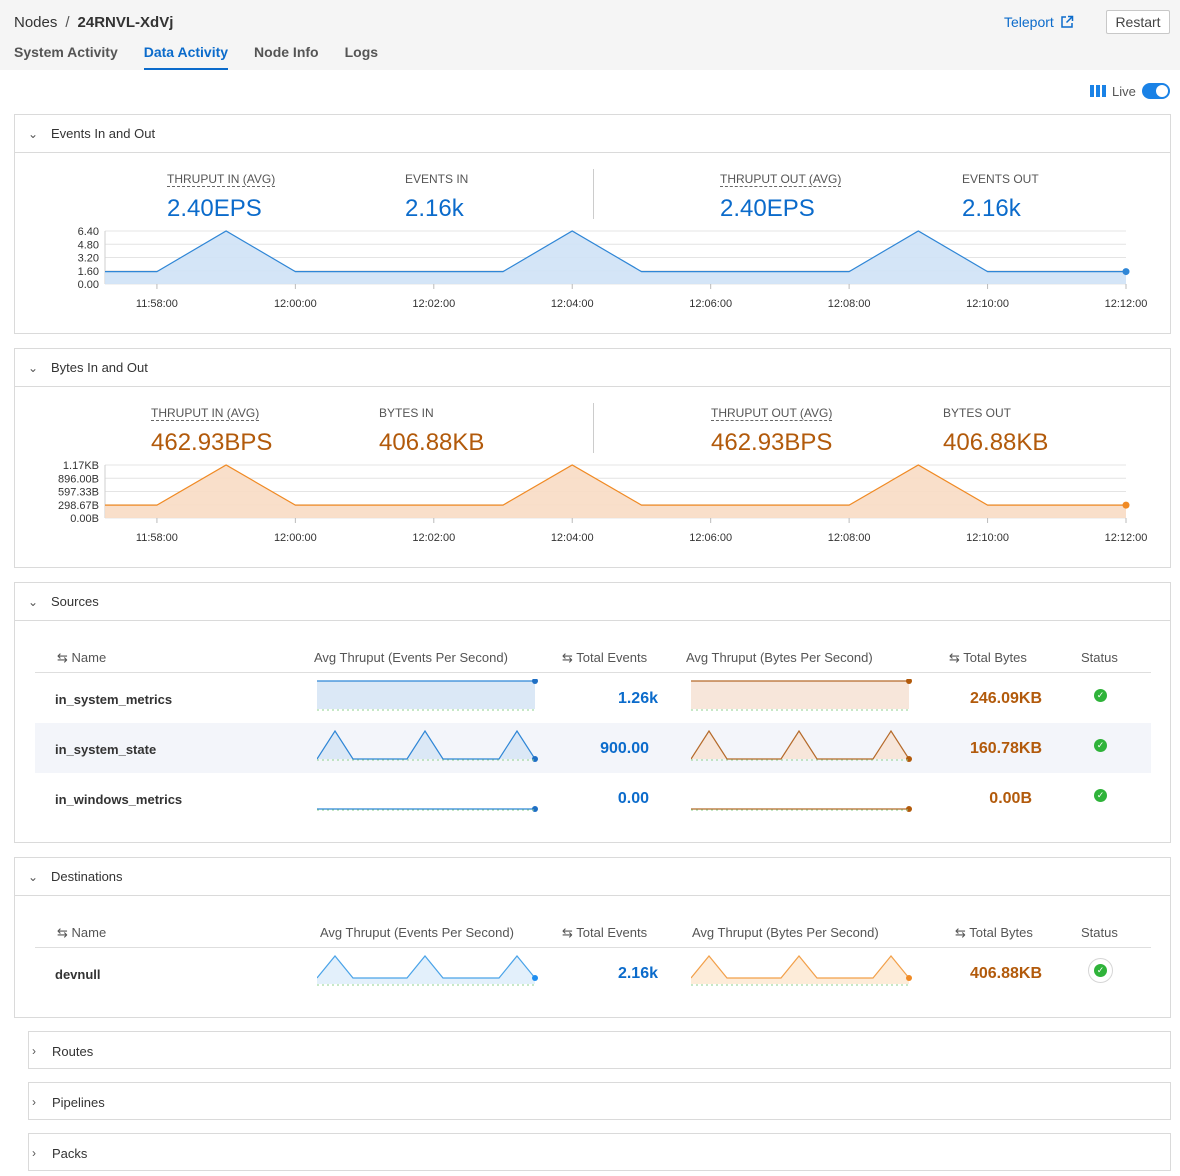  I want to click on x-tick-label: 12:02:00, so click(433, 538).